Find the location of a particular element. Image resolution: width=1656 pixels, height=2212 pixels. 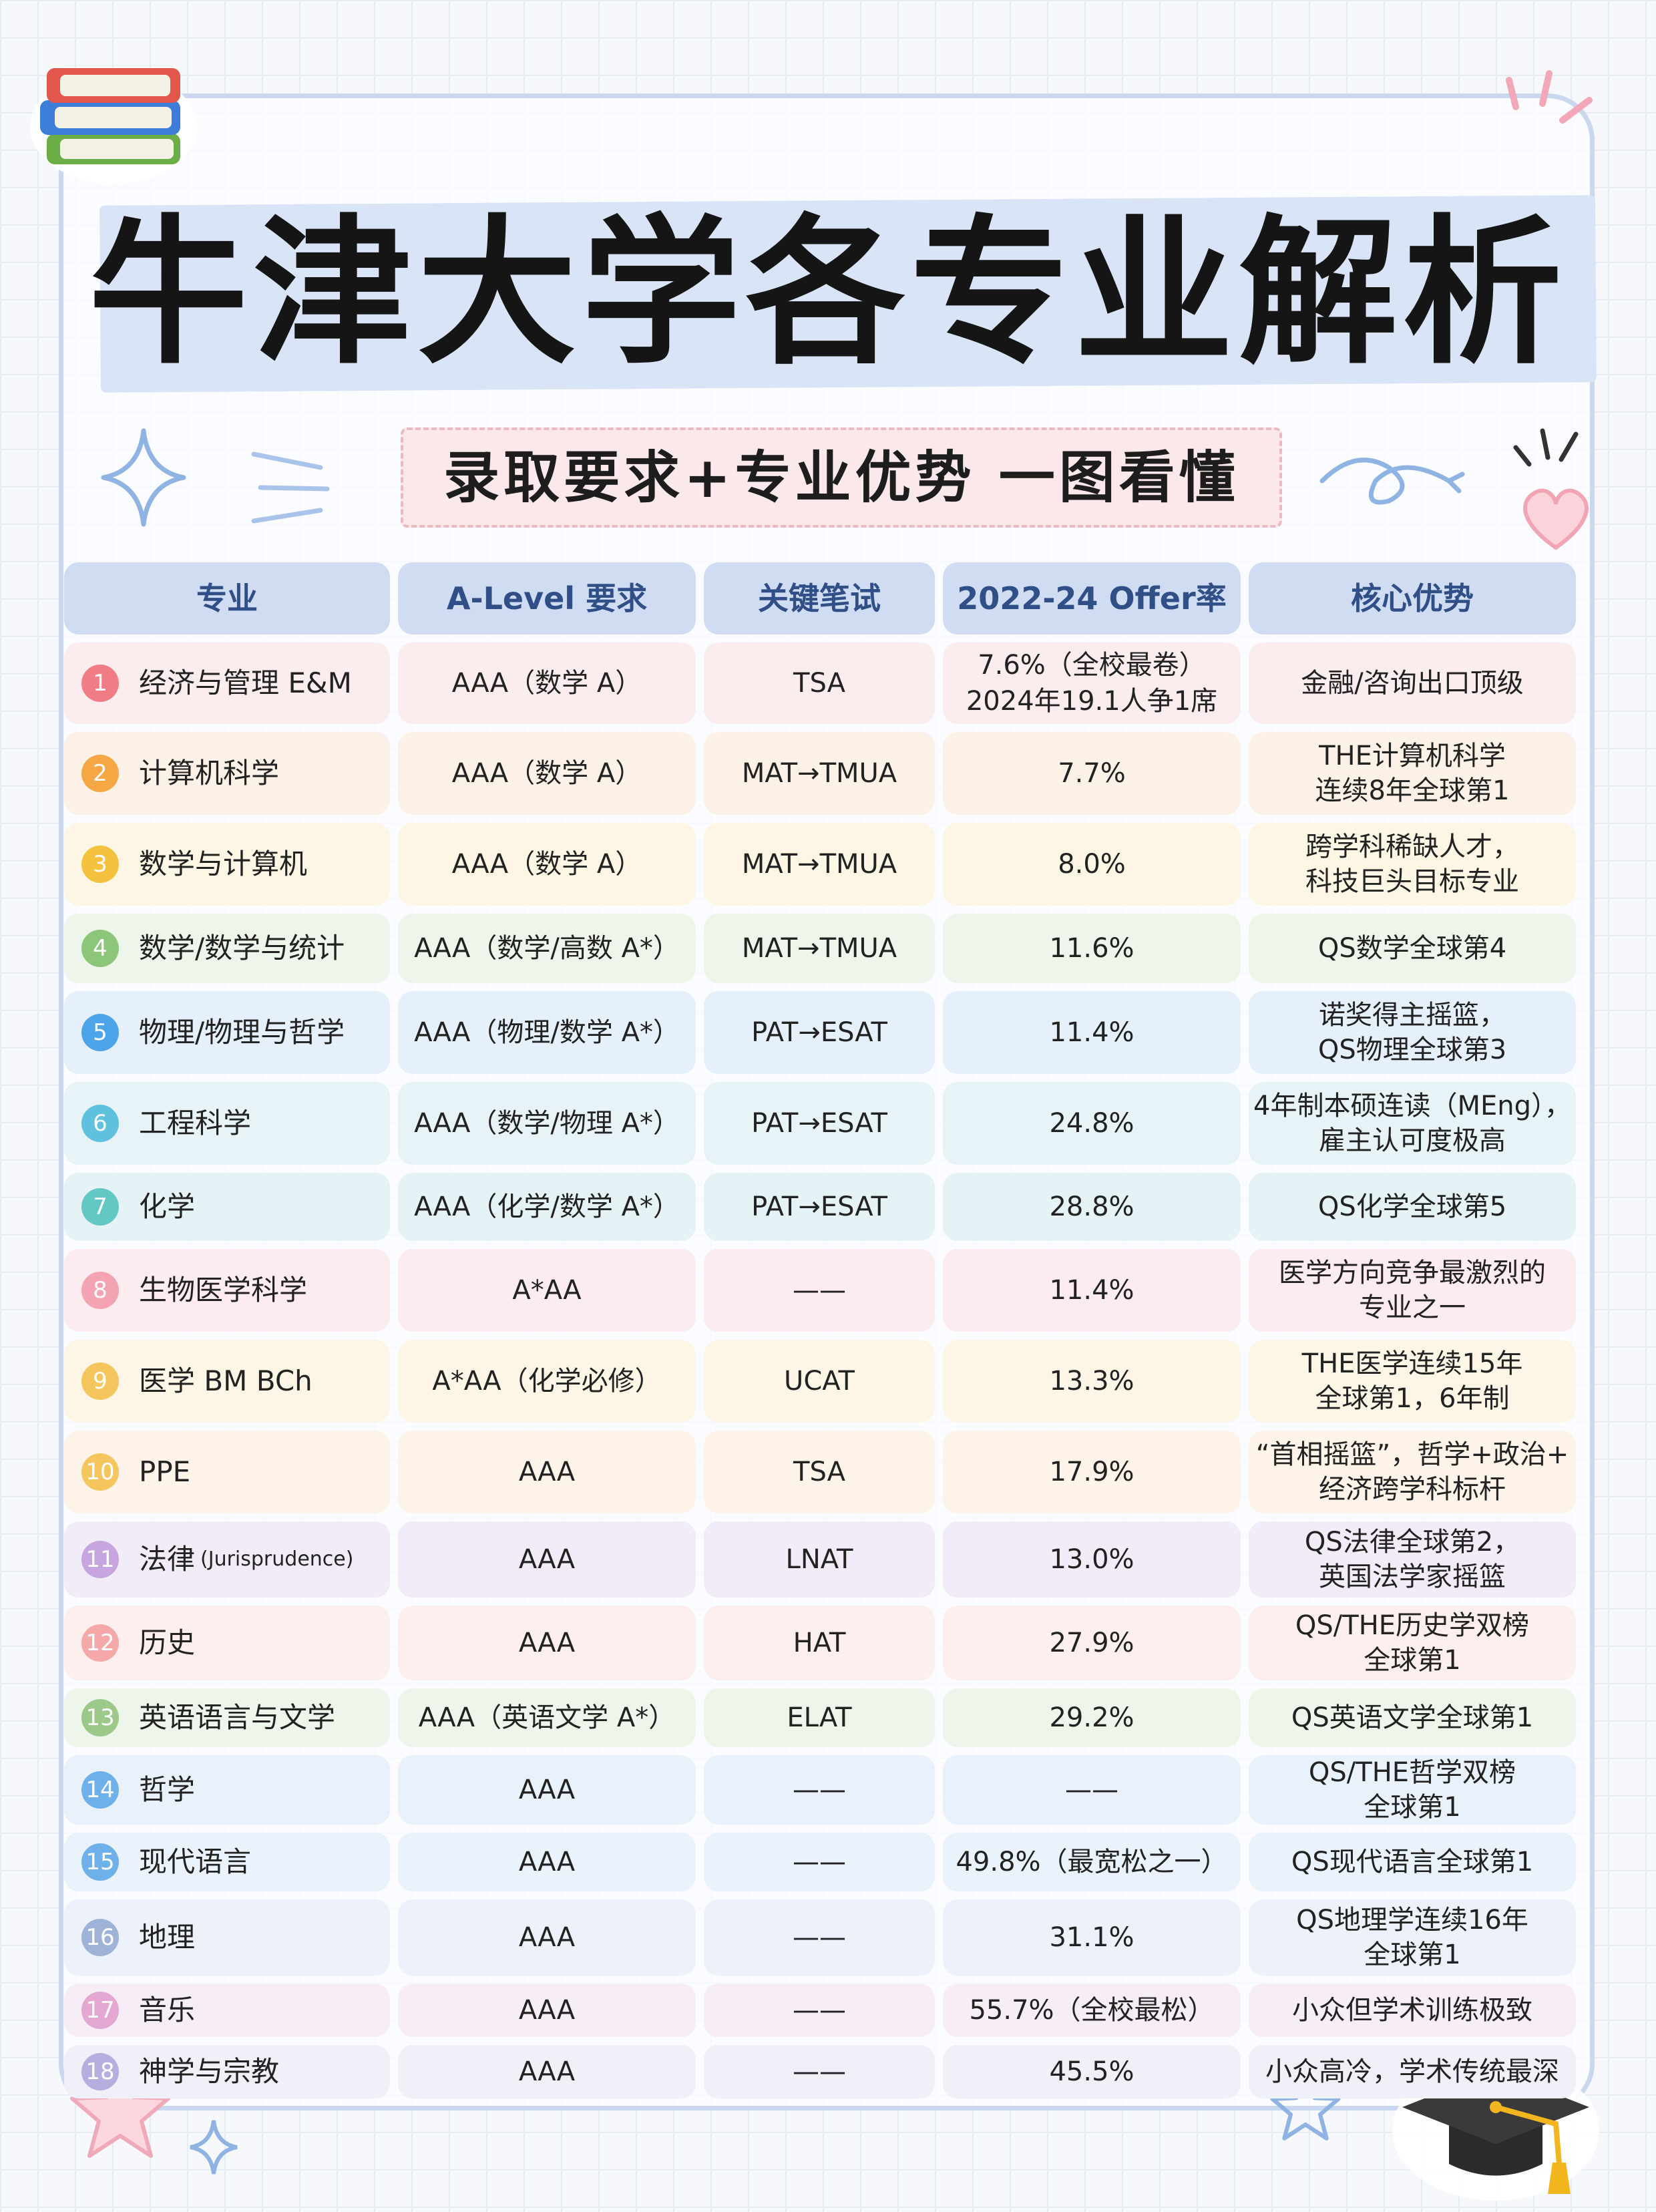

advantage-line: QS化学全球第5 is located at coordinates (1412, 1206).